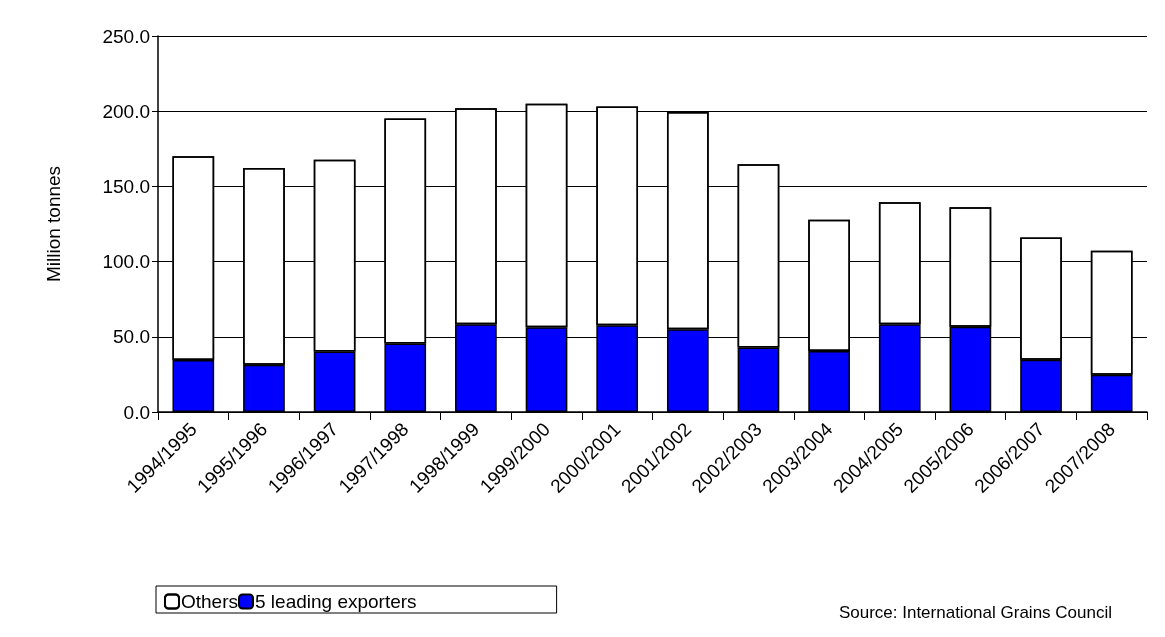 This screenshot has width=1165, height=637. Describe the element at coordinates (210, 601) in the screenshot. I see `legend-label: Others` at that location.